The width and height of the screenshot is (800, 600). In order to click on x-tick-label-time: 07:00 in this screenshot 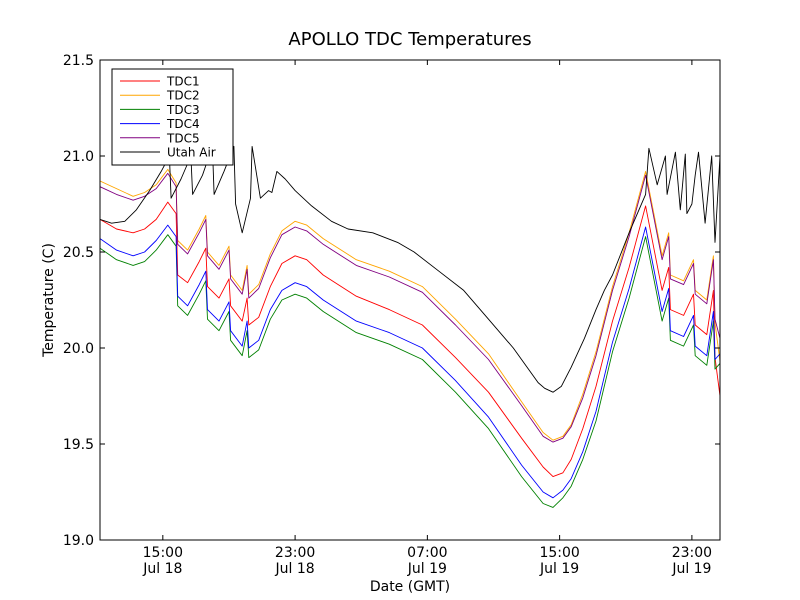, I will do `click(427, 553)`.